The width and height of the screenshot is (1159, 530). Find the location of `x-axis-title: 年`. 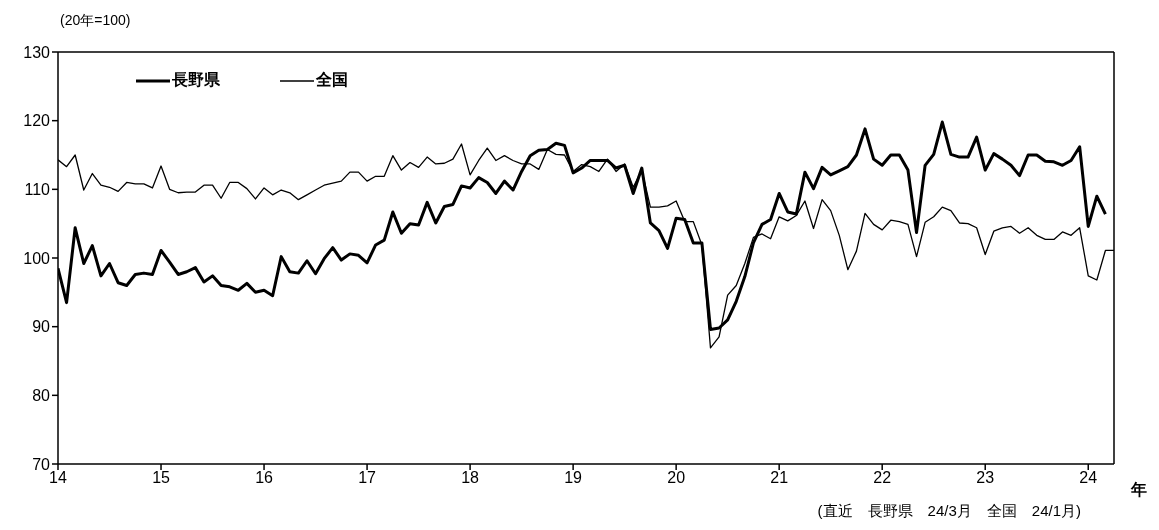

x-axis-title: 年 is located at coordinates (1139, 490).